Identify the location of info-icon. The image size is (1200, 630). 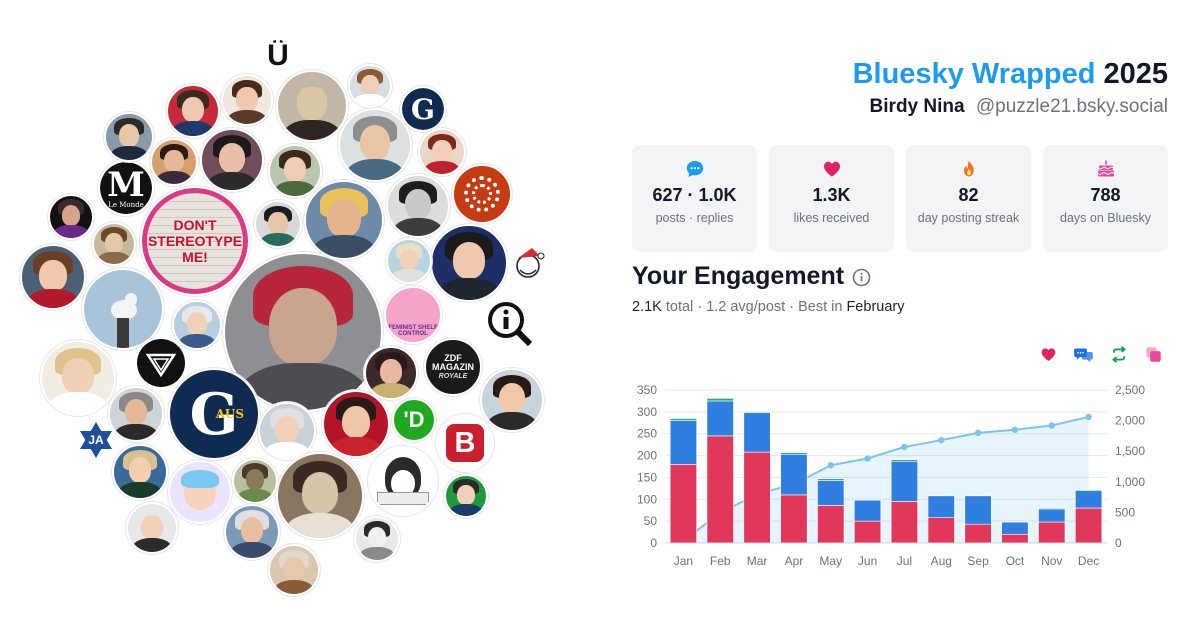
(861, 280).